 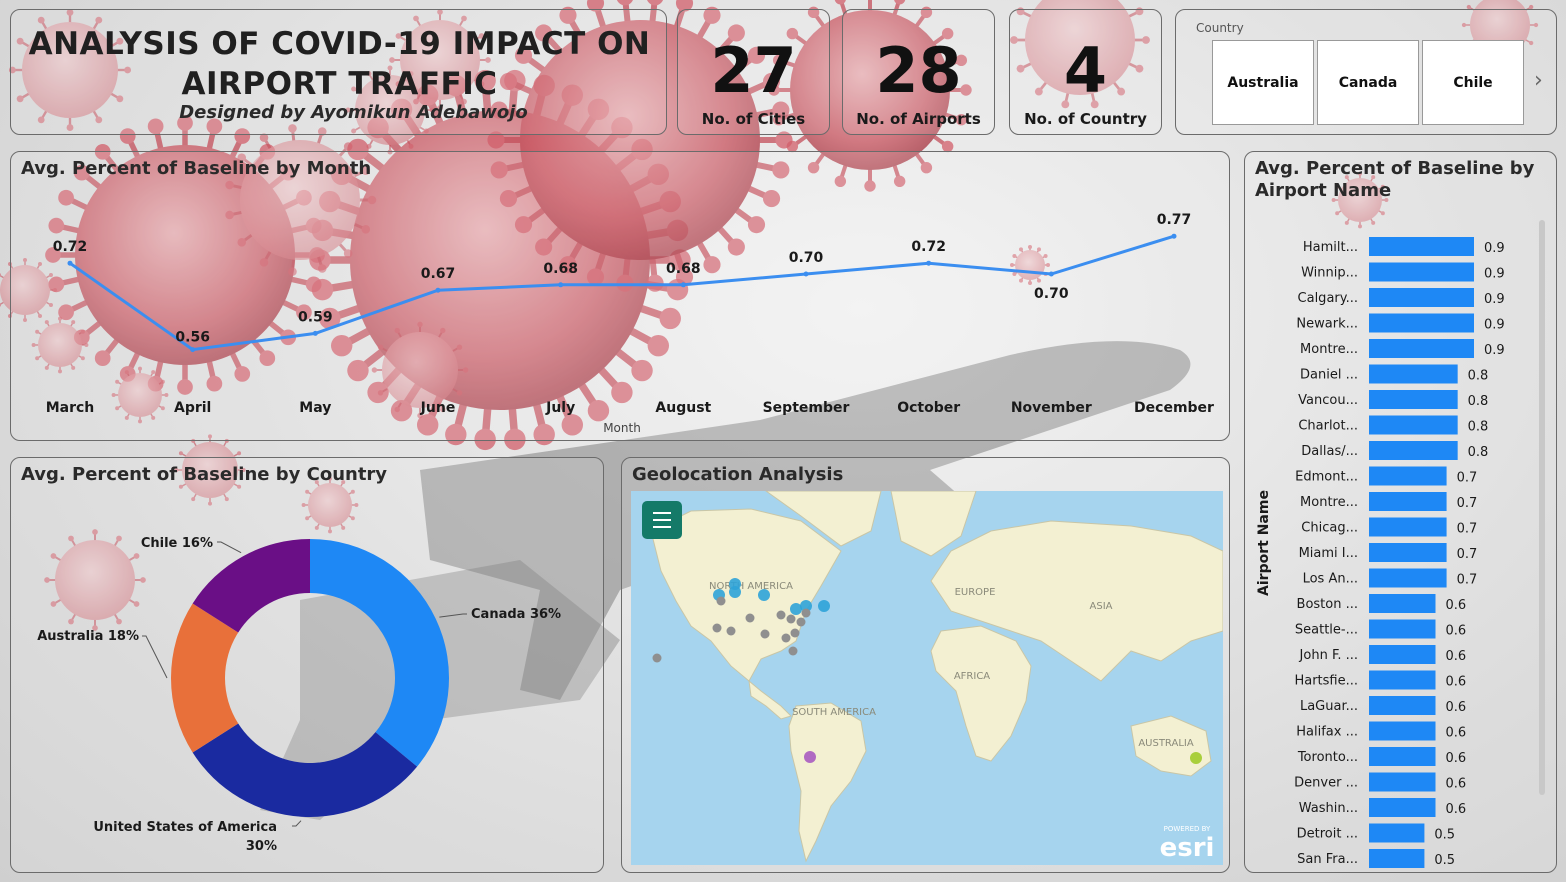 I want to click on slicer-option-canada: Canada, so click(x=1368, y=82).